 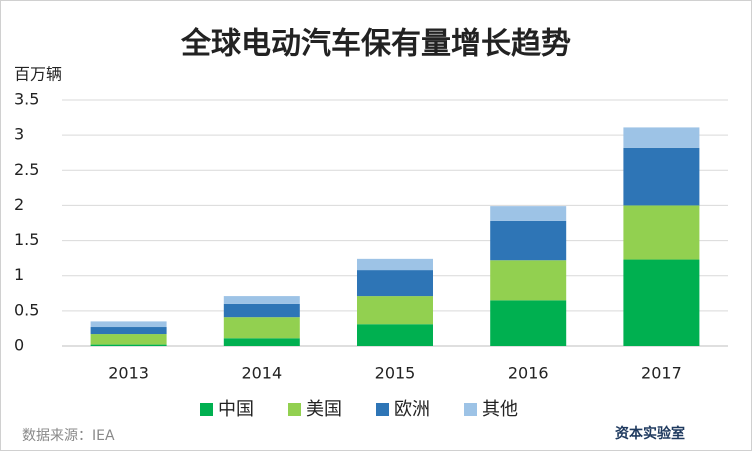 What do you see at coordinates (324, 409) in the screenshot?
I see `legend-label: 美国` at bounding box center [324, 409].